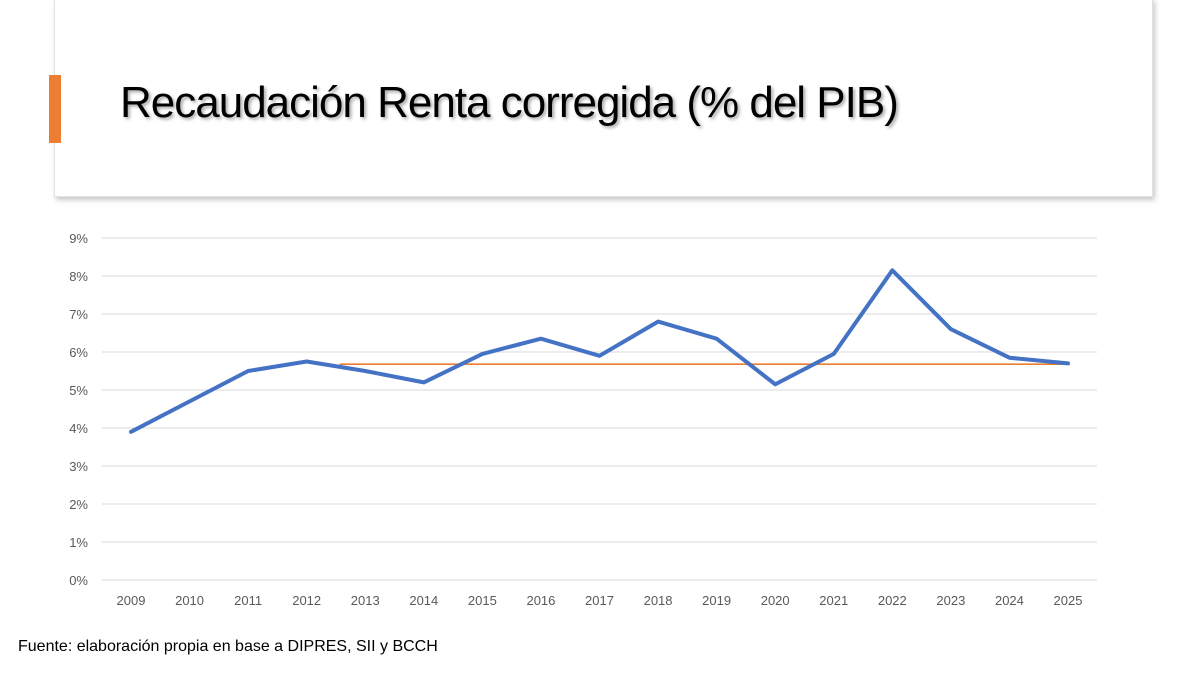 This screenshot has width=1200, height=675. Describe the element at coordinates (482, 600) in the screenshot. I see `x-tick-label: 2015` at that location.